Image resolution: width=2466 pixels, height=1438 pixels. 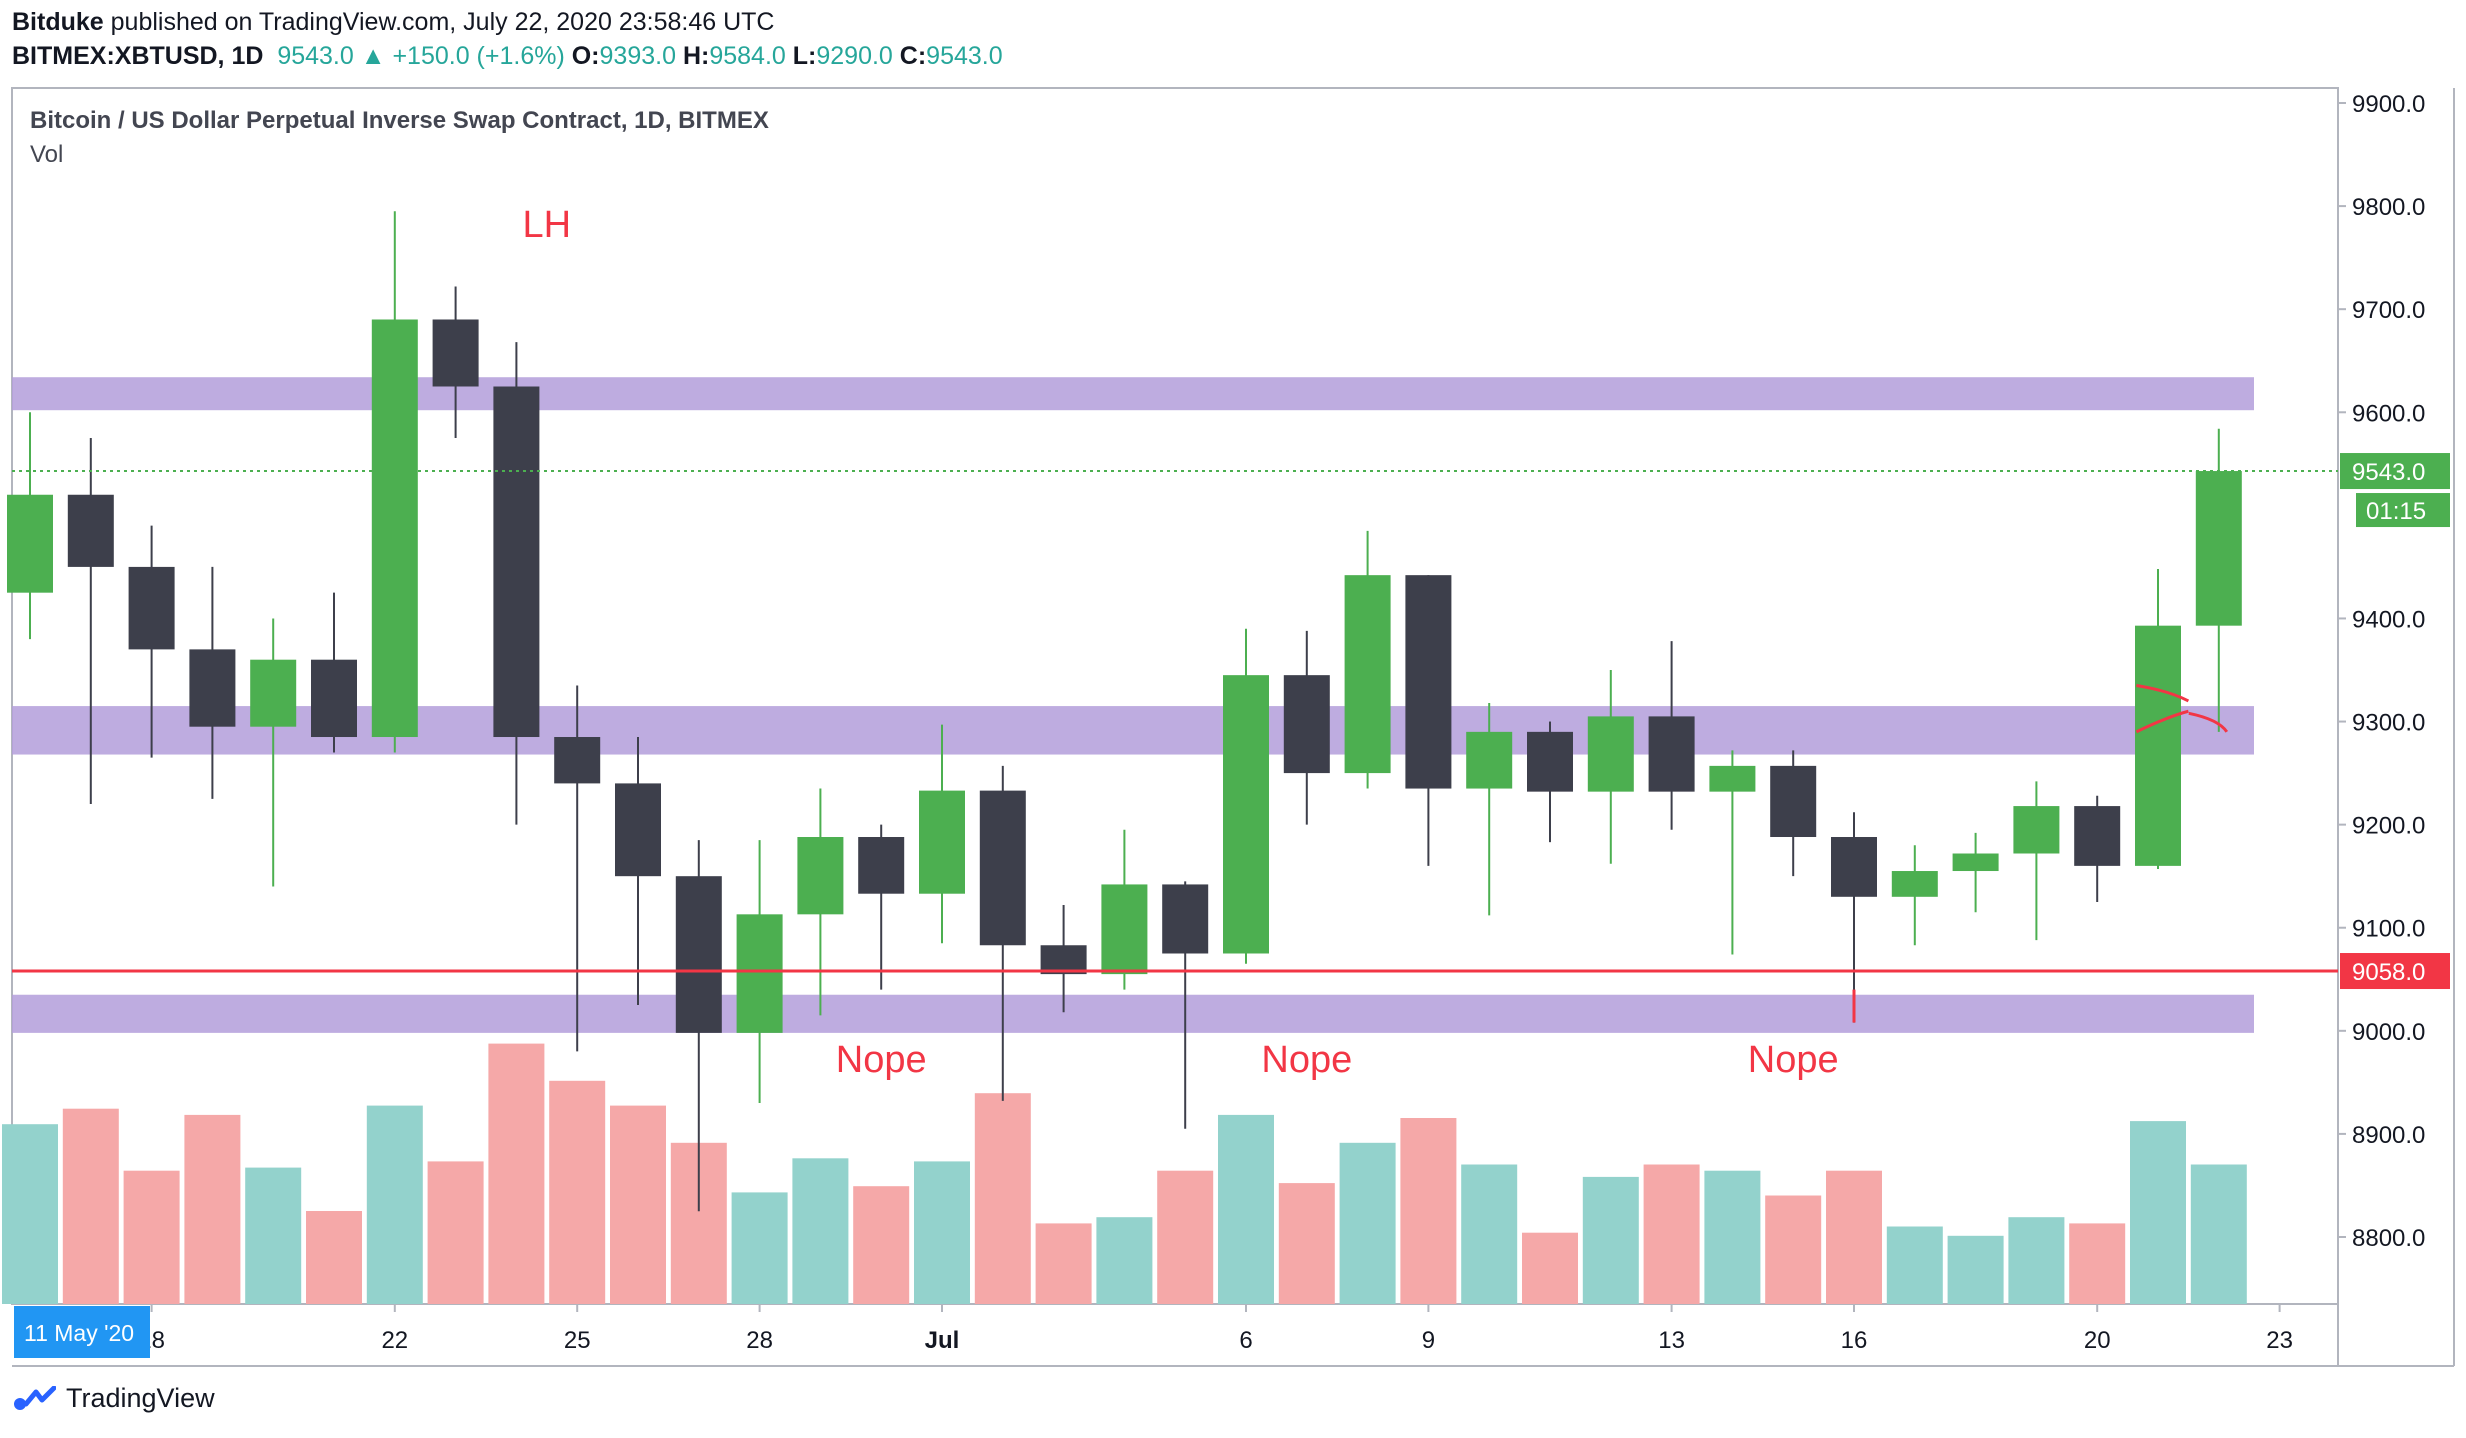 I want to click on price-tick-label: 9900.0, so click(x=2388, y=104).